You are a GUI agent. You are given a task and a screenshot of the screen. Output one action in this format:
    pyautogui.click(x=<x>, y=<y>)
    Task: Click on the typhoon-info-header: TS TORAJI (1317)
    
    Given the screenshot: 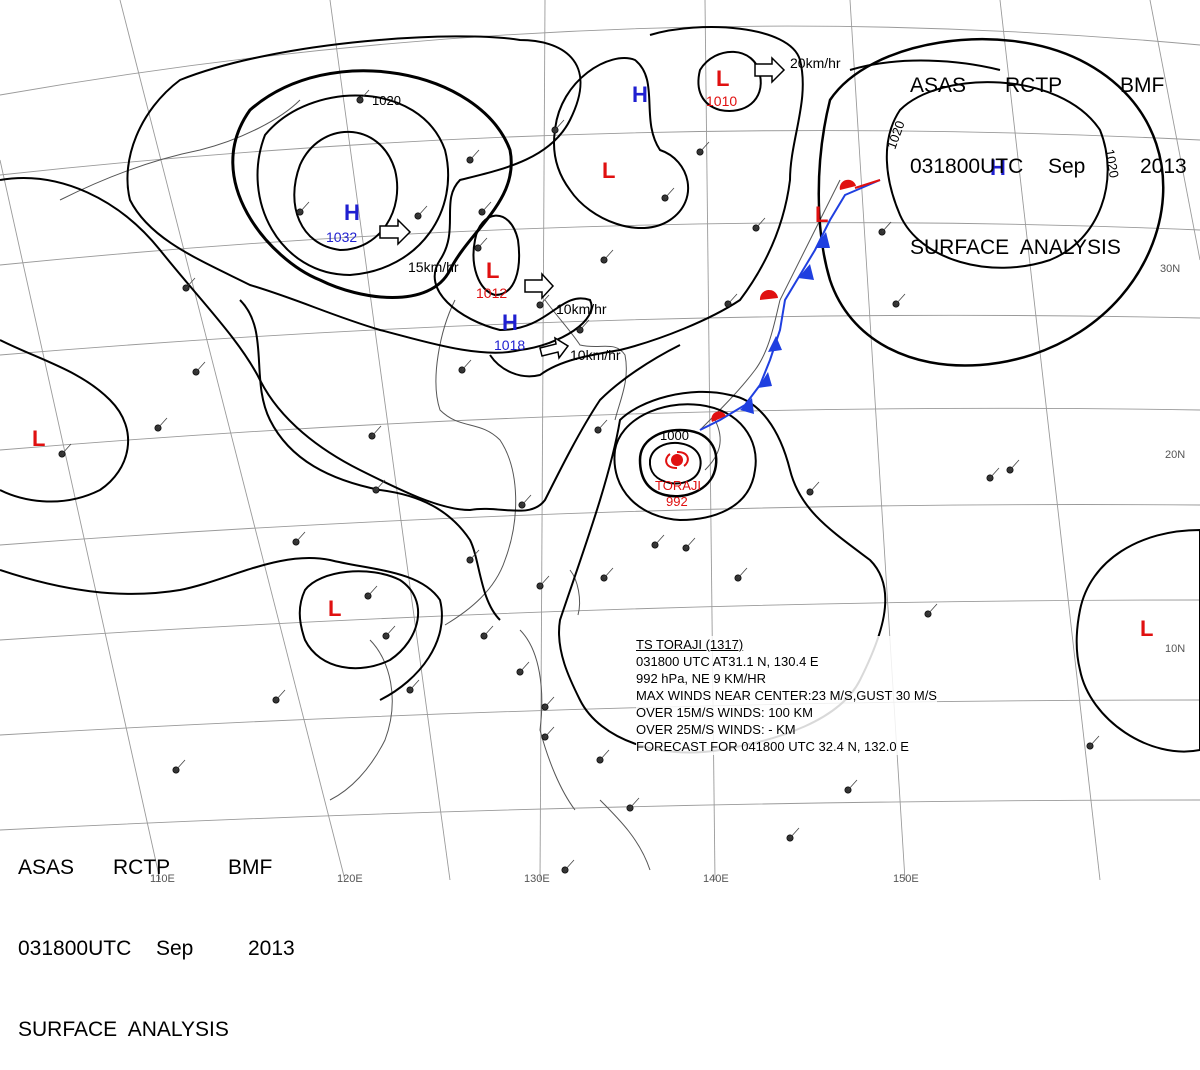 What is the action you would take?
    pyautogui.click(x=690, y=644)
    